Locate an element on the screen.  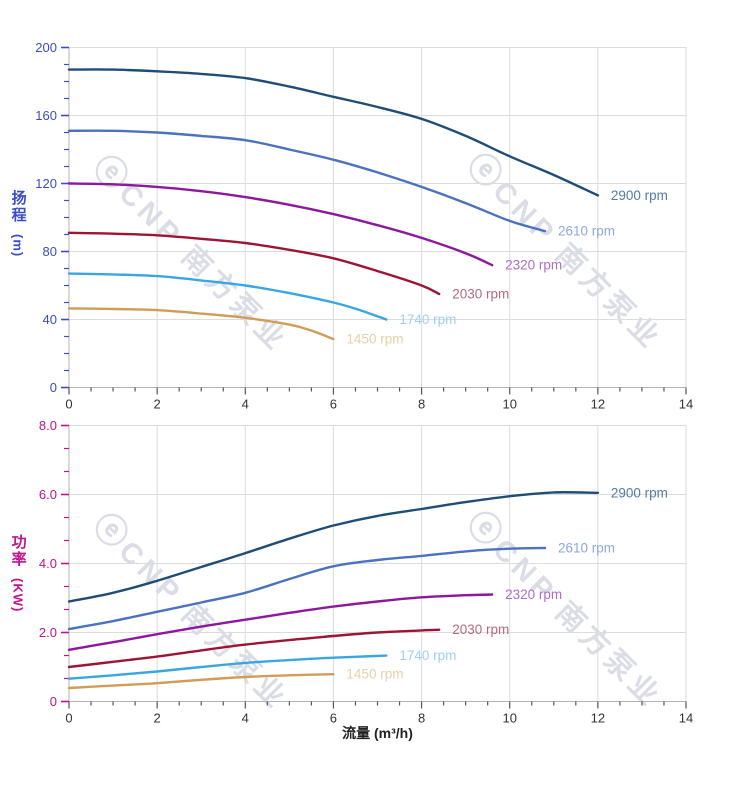
y-tick-label: 80 is located at coordinates (50, 251).